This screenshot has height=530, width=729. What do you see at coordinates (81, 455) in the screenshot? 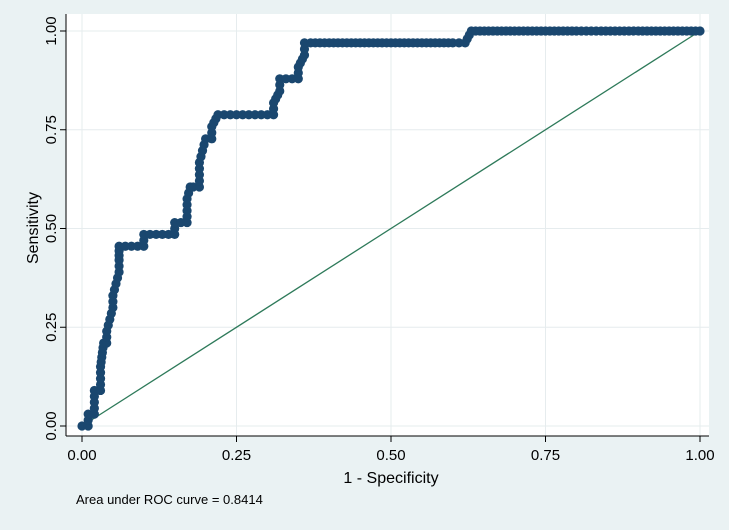
I see `x-tick-label: 0.00` at bounding box center [81, 455].